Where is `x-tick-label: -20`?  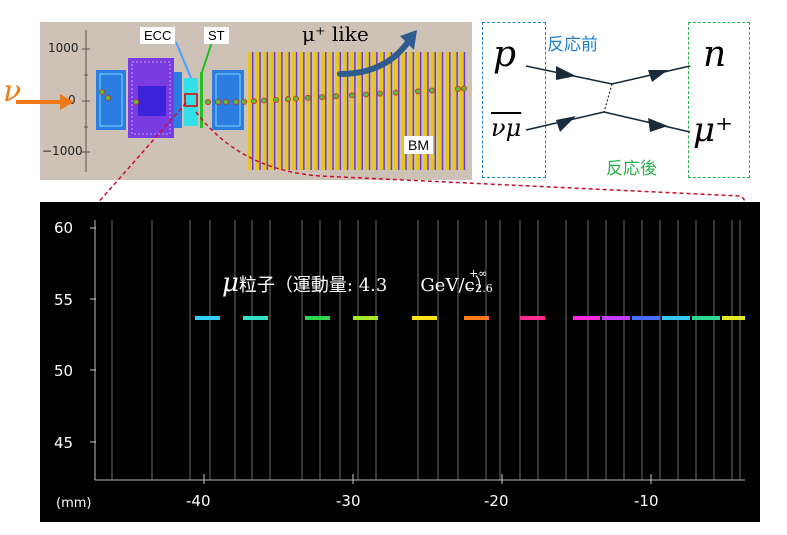 x-tick-label: -20 is located at coordinates (496, 501).